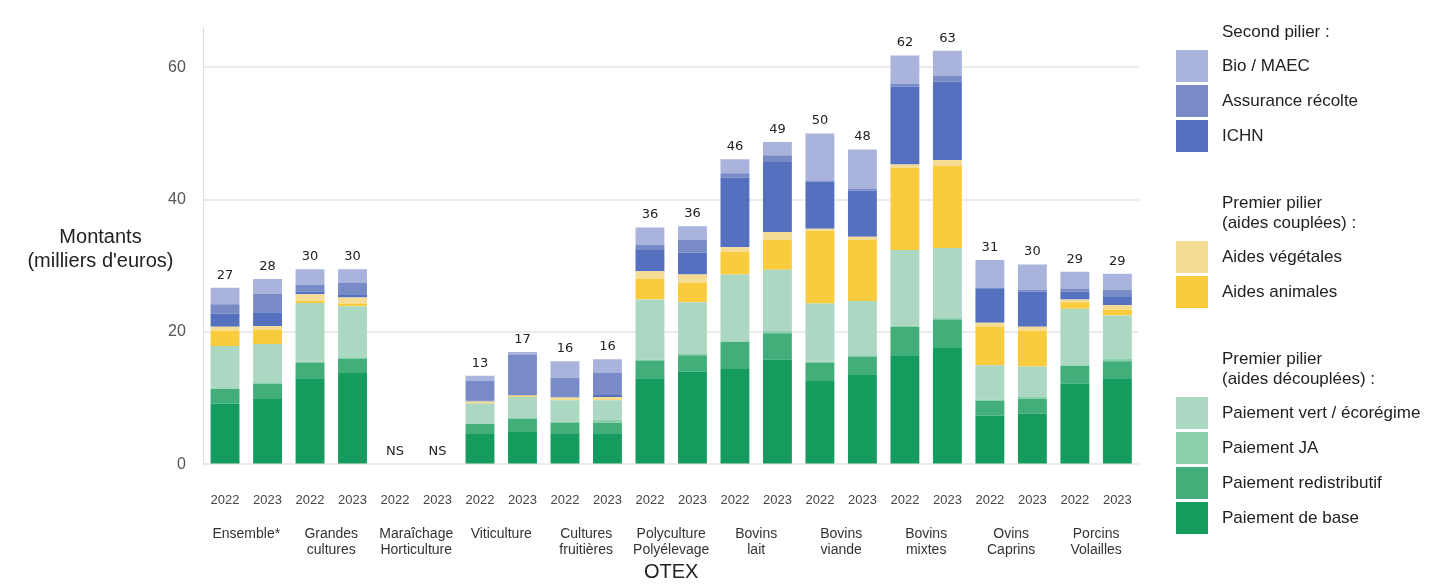 The width and height of the screenshot is (1448, 586). Describe the element at coordinates (522, 338) in the screenshot. I see `total-label: 17` at that location.